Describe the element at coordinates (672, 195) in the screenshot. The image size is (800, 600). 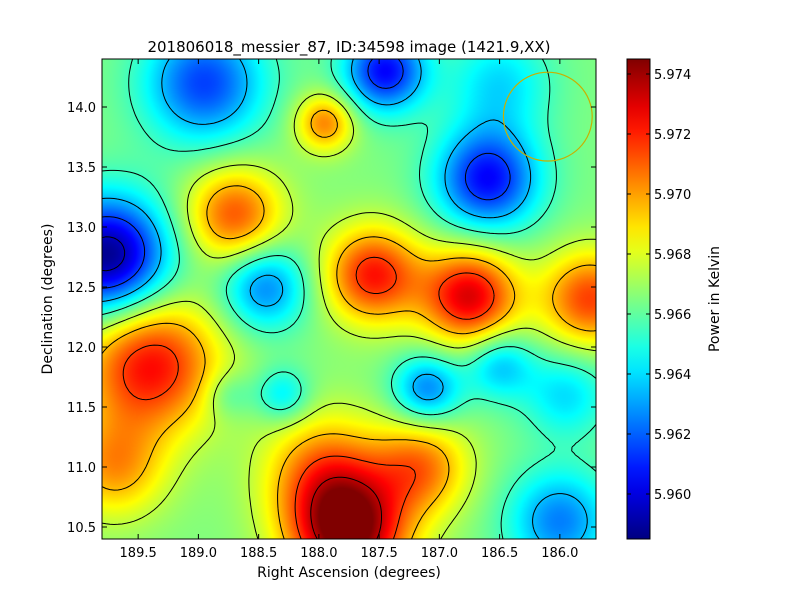
I see `tick-label: 5.970` at that location.